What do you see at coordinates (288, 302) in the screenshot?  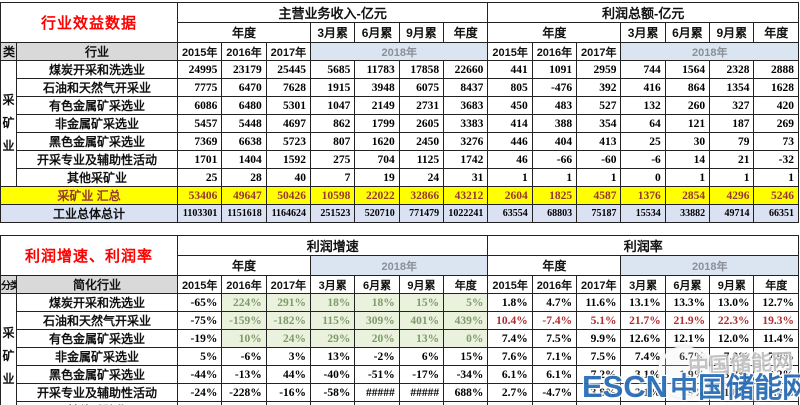 I see `growth-cell: 291%` at bounding box center [288, 302].